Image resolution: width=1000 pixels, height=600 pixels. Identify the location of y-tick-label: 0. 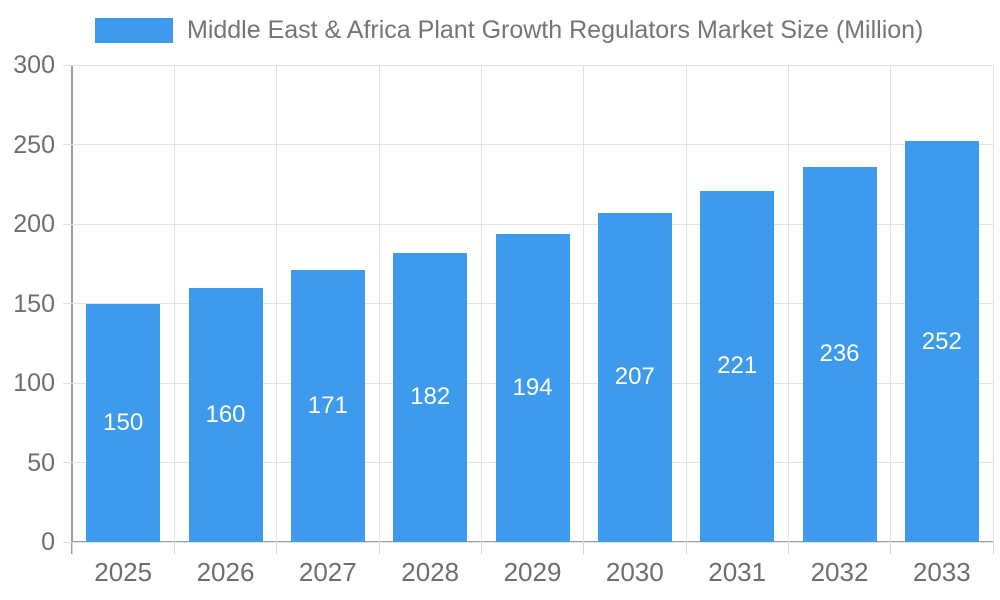
(48, 542).